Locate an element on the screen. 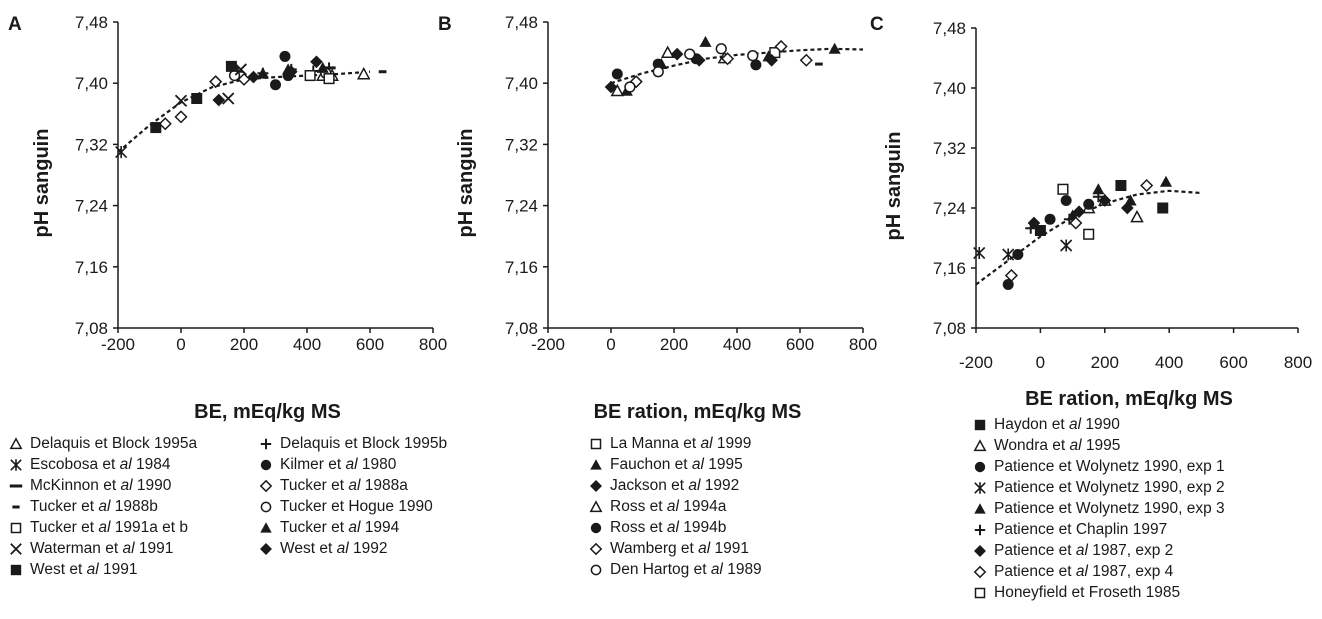  legend-item: Patience et Wolynetz 1990, exp 2 is located at coordinates (1098, 487).